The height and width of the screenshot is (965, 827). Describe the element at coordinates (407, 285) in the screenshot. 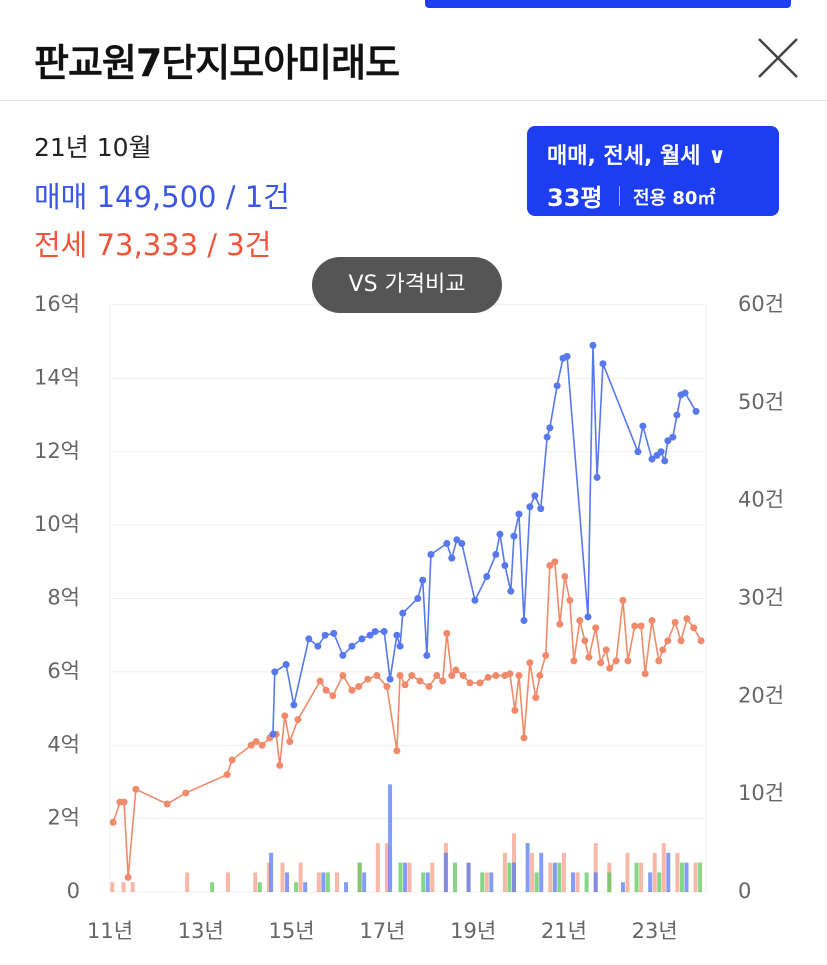

I see `compare-button: VS 가격비교` at that location.